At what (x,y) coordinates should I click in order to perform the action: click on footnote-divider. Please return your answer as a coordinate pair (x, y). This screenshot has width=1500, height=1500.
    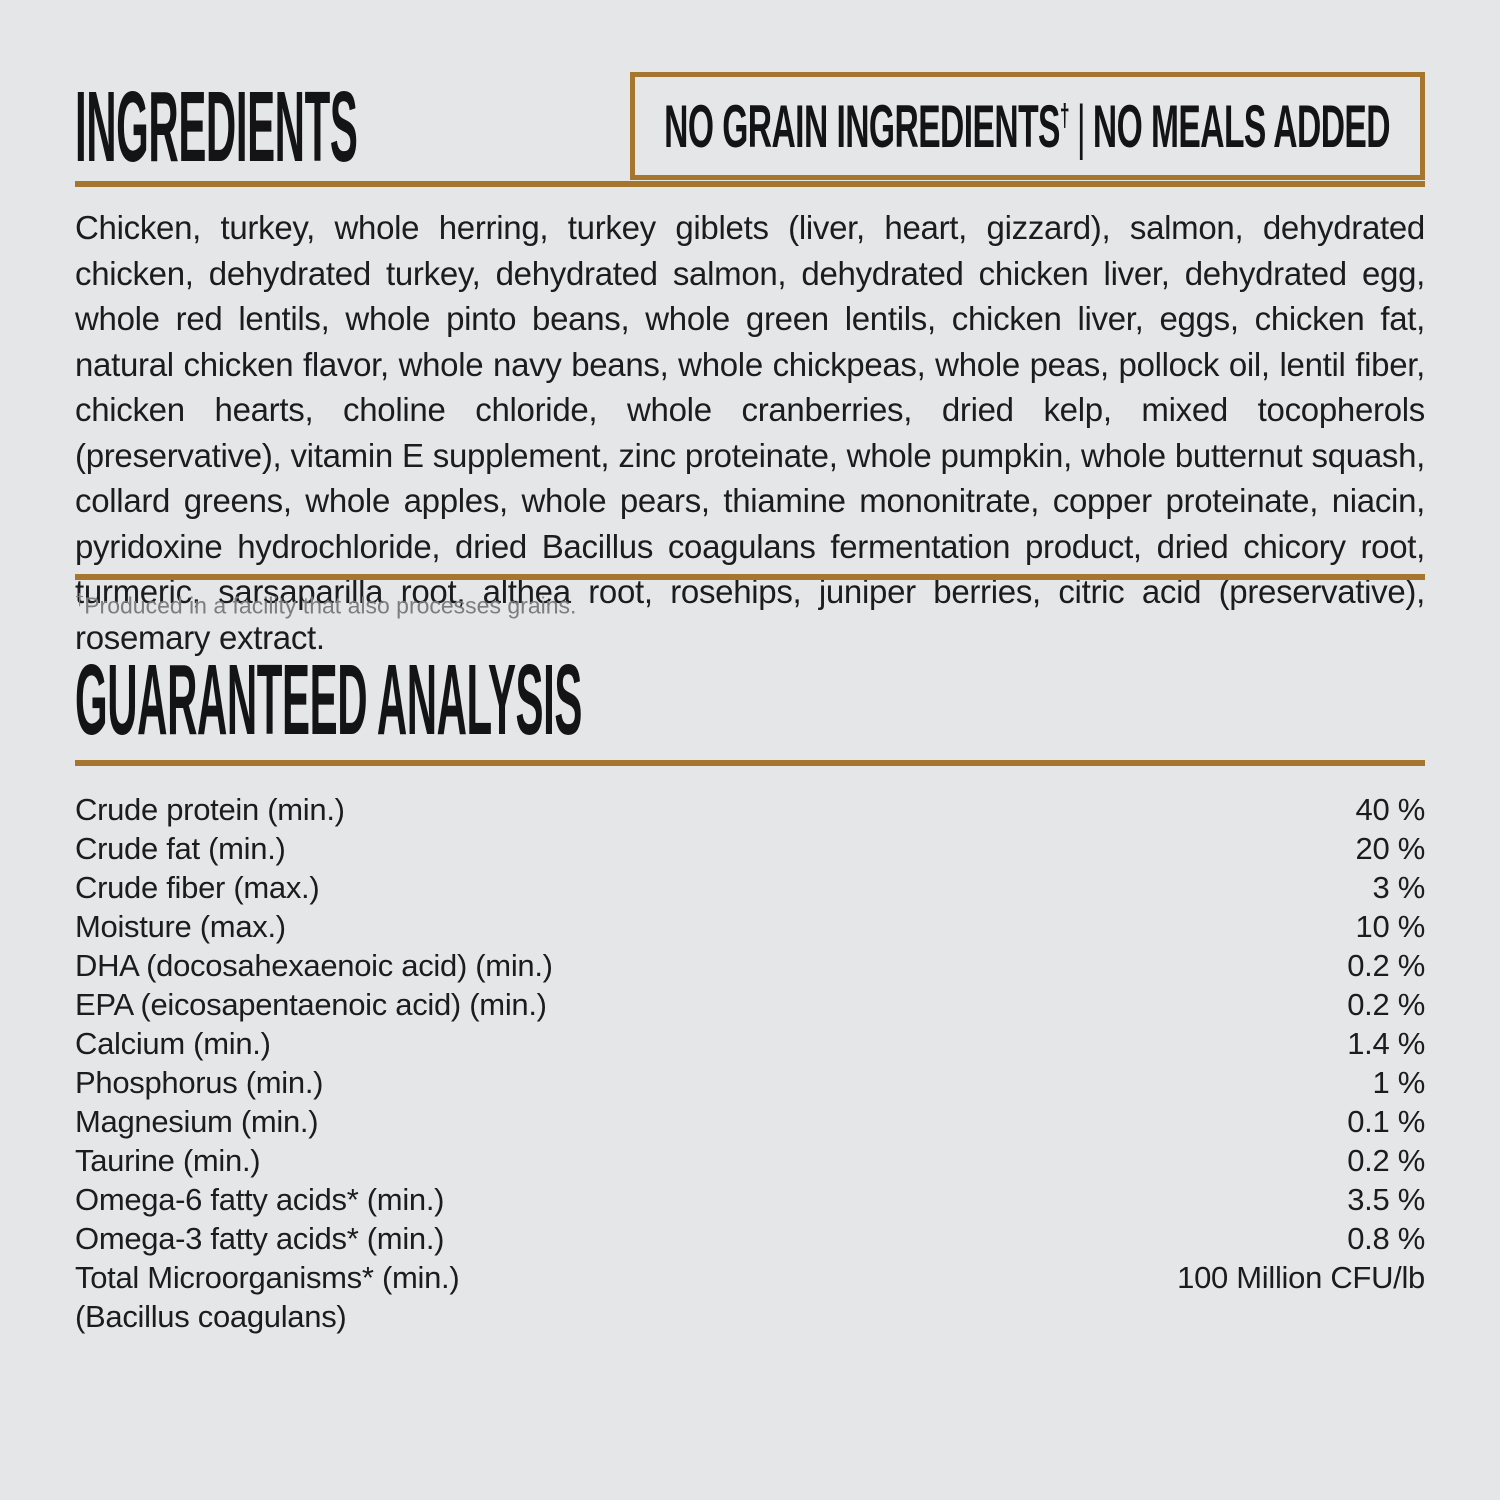
    Looking at the image, I should click on (750, 577).